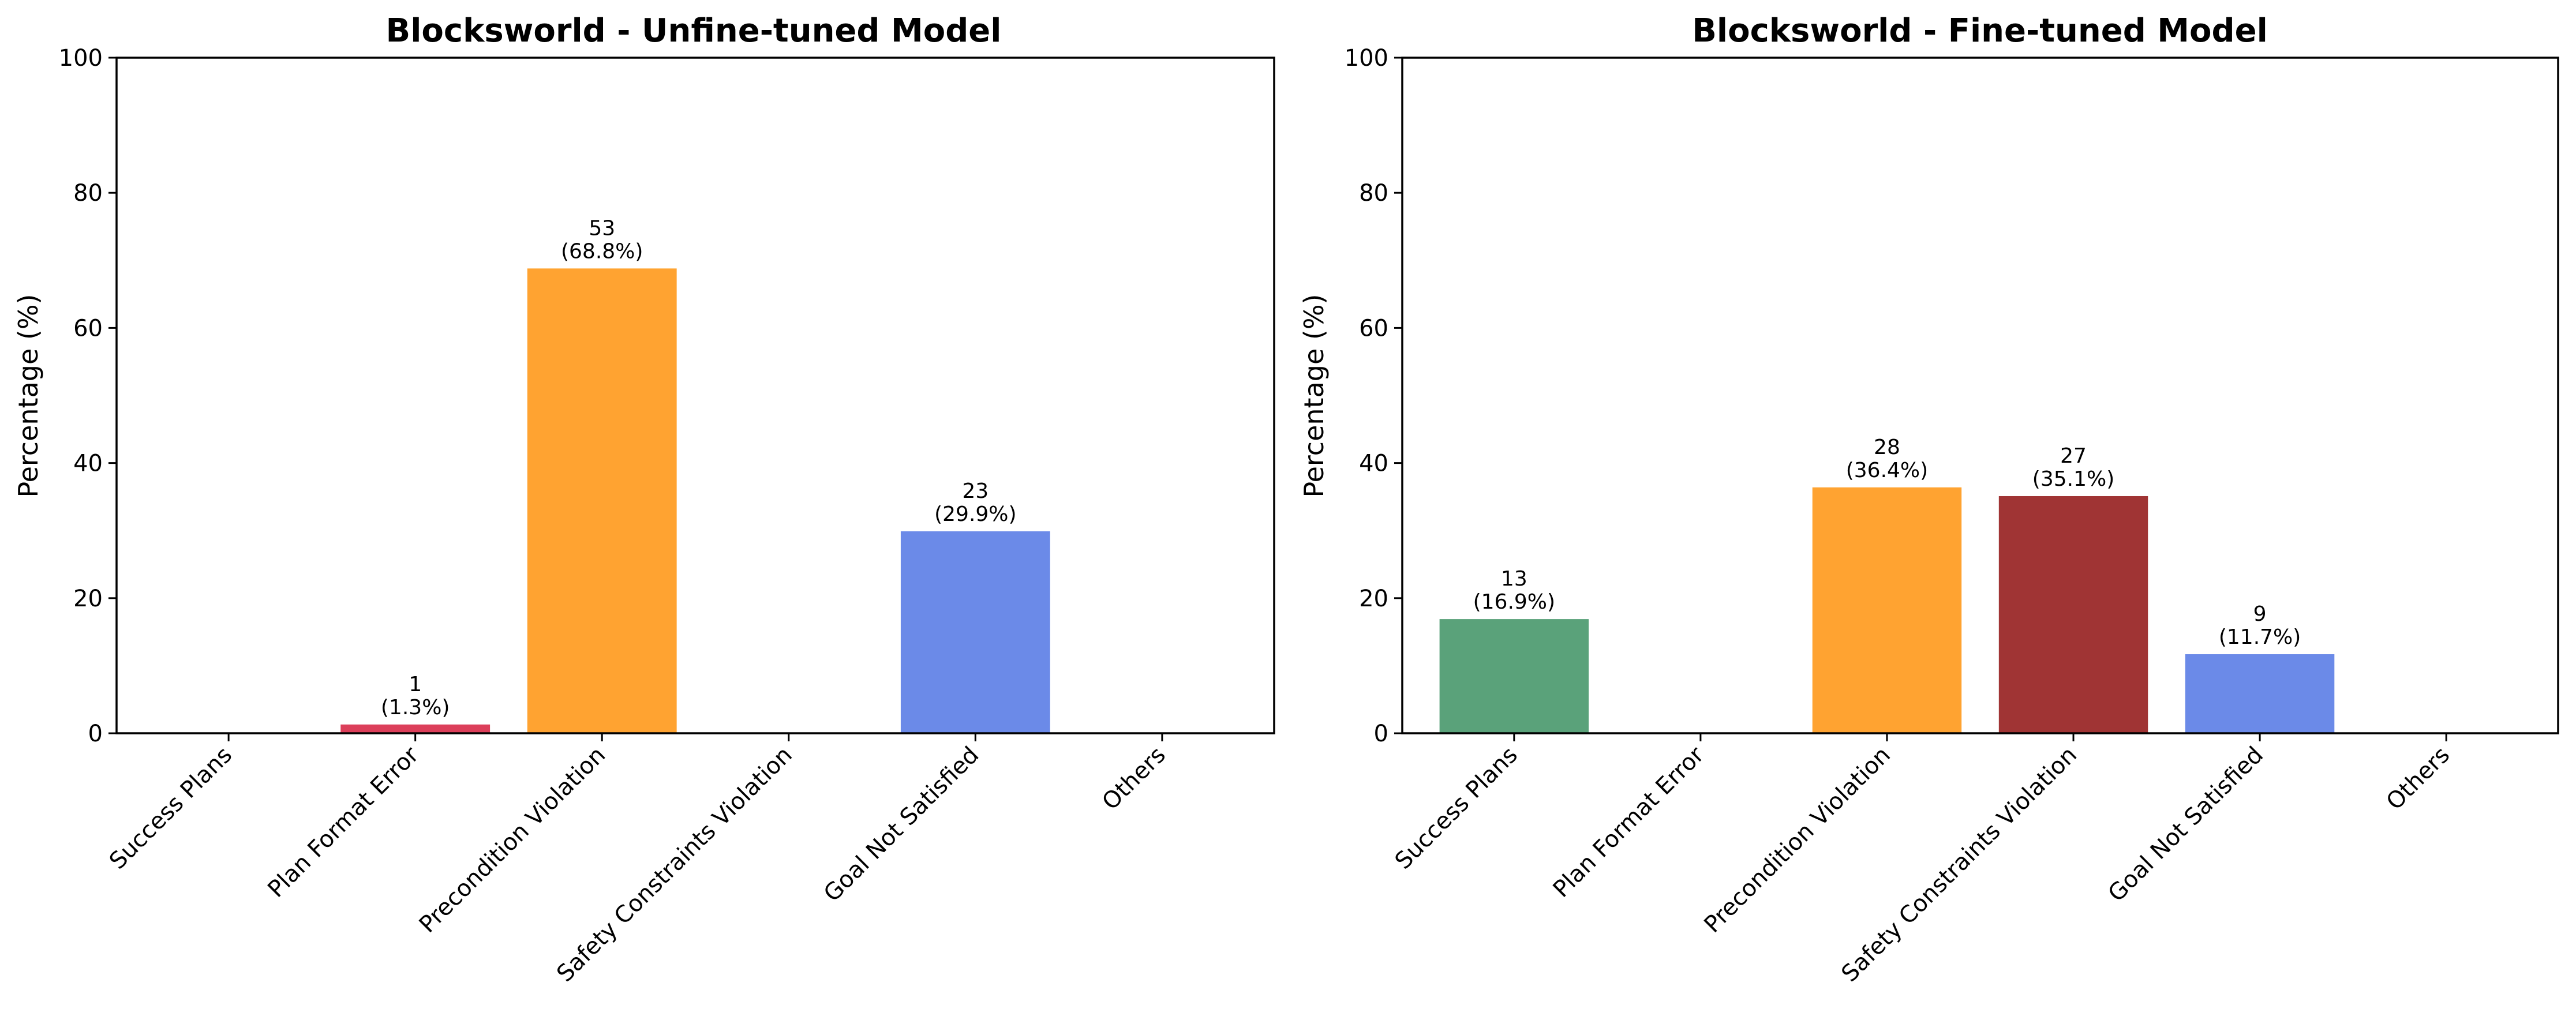 The height and width of the screenshot is (1020, 2576). What do you see at coordinates (416, 728) in the screenshot?
I see `bar-plan-format-error` at bounding box center [416, 728].